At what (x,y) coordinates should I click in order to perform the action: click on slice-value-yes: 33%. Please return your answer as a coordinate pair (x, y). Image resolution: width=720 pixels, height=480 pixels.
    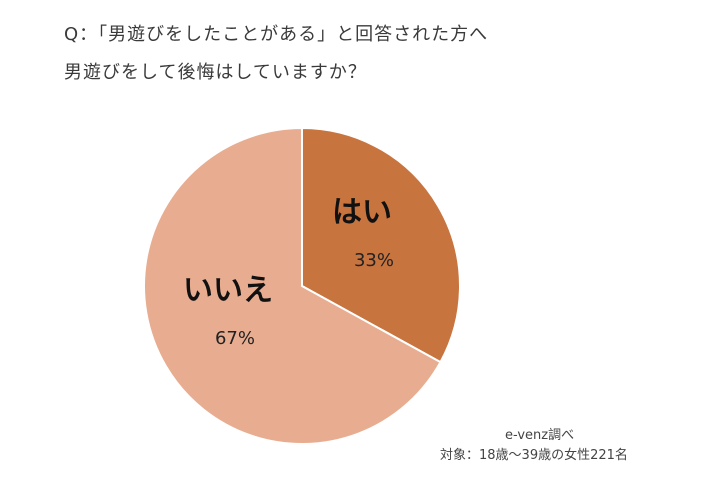
    Looking at the image, I should click on (374, 260).